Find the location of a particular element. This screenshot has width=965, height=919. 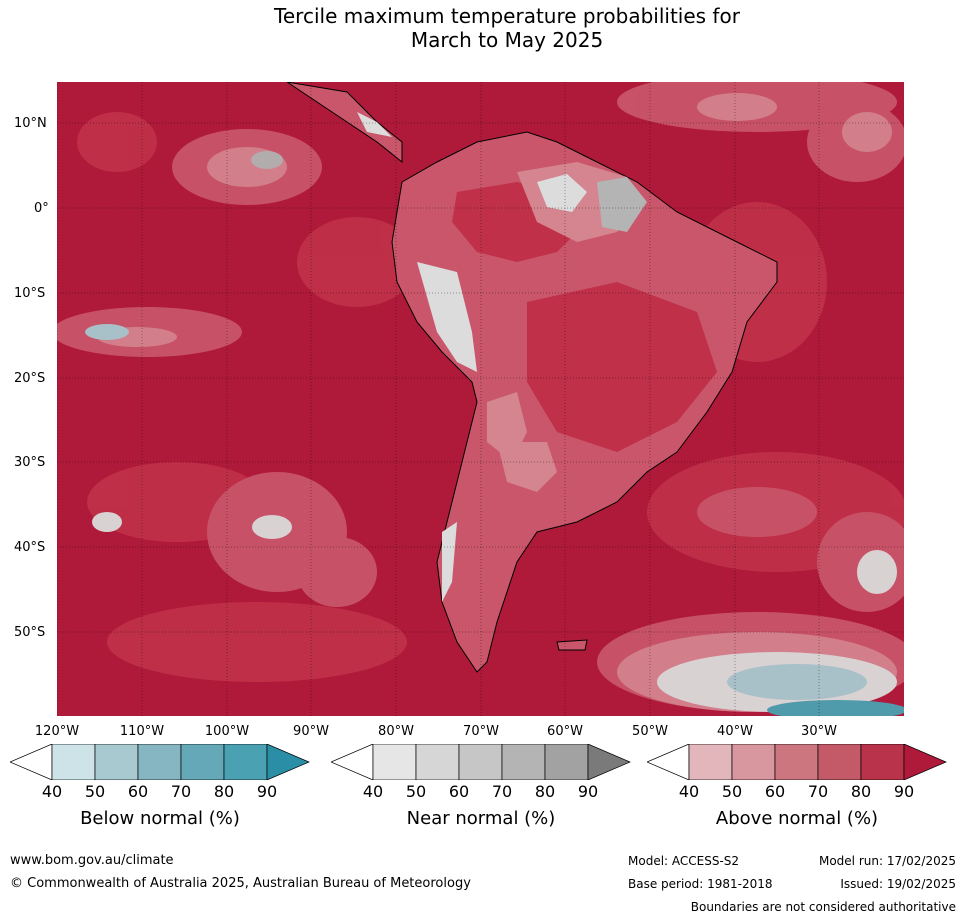

footer-issued: Issued: 19/02/2025 is located at coordinates (898, 884).